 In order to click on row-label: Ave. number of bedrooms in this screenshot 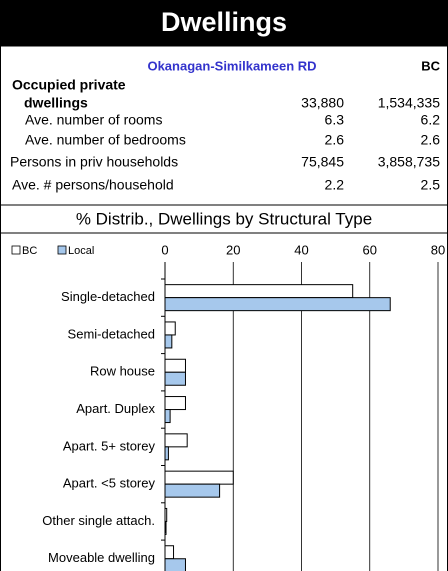, I will do `click(105, 140)`.